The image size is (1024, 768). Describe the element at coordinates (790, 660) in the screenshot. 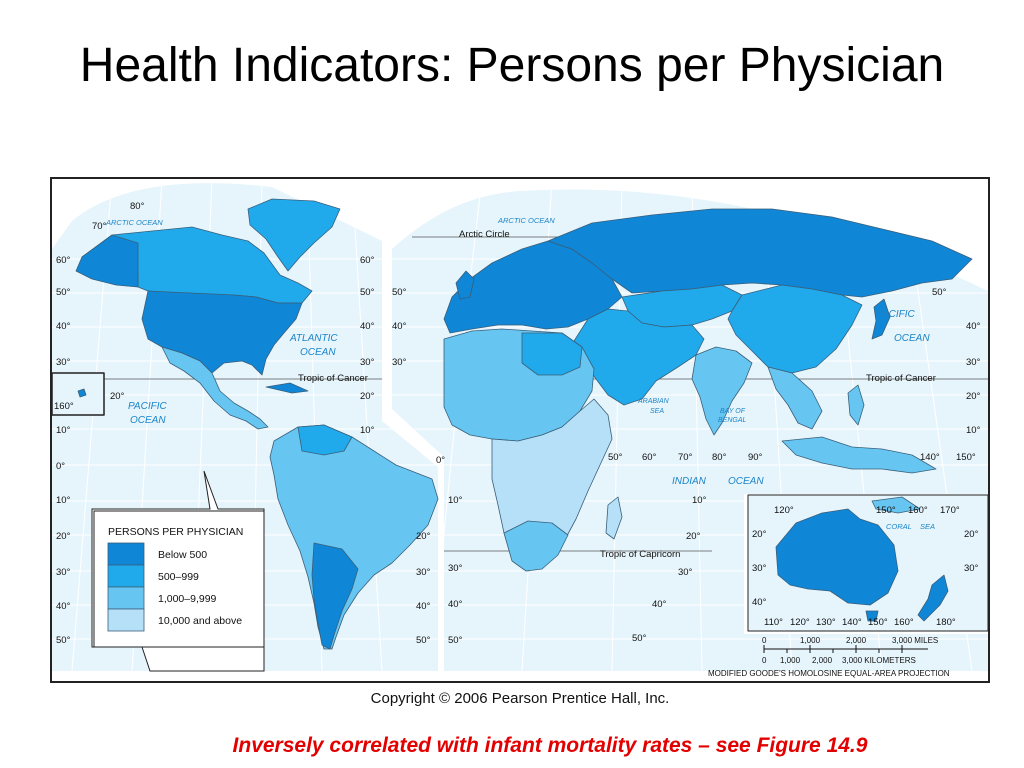

I see `scale-tick-km: 1,000` at that location.